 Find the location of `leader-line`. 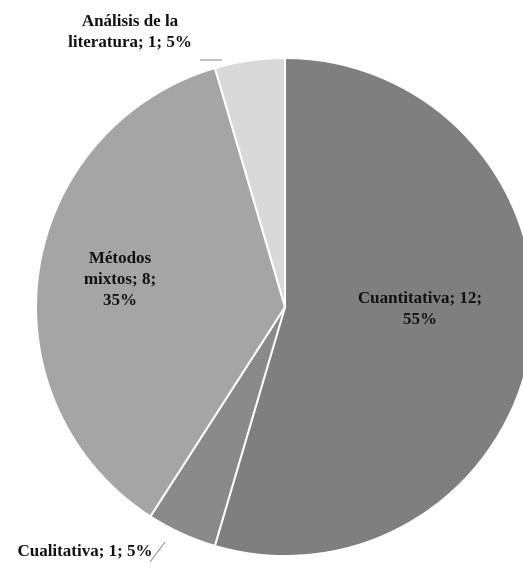

leader-line is located at coordinates (157, 552).